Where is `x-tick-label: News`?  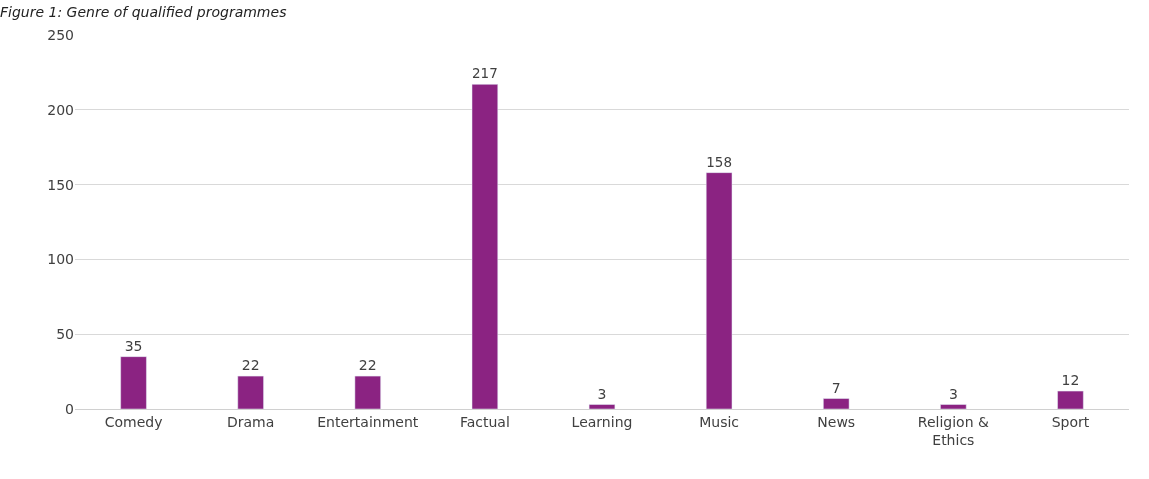 x-tick-label: News is located at coordinates (836, 421).